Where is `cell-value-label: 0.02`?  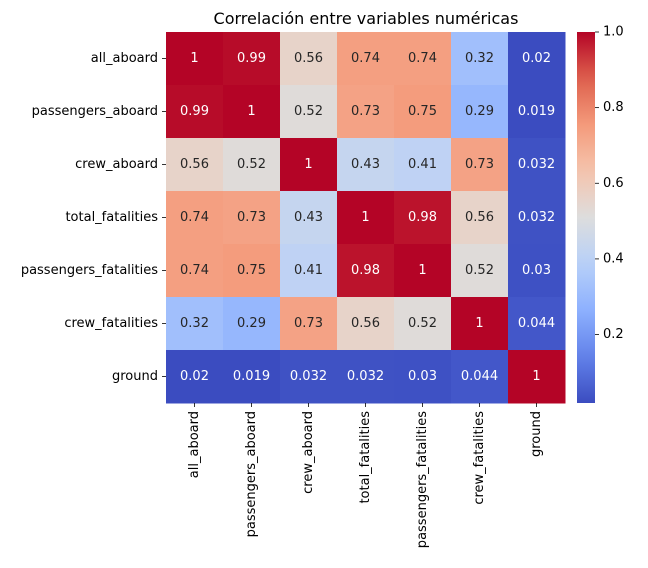 cell-value-label: 0.02 is located at coordinates (194, 376).